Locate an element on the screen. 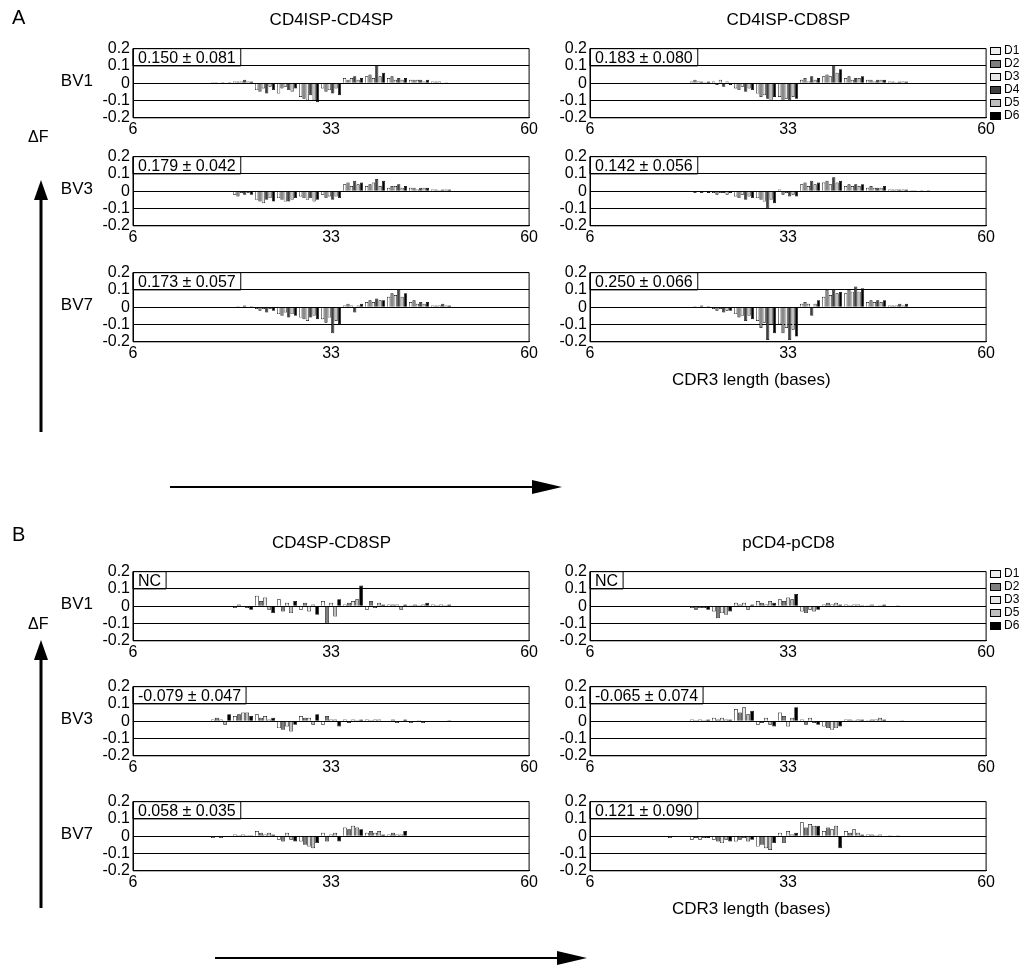 The width and height of the screenshot is (1024, 980). legend-label: D3 is located at coordinates (1011, 599).